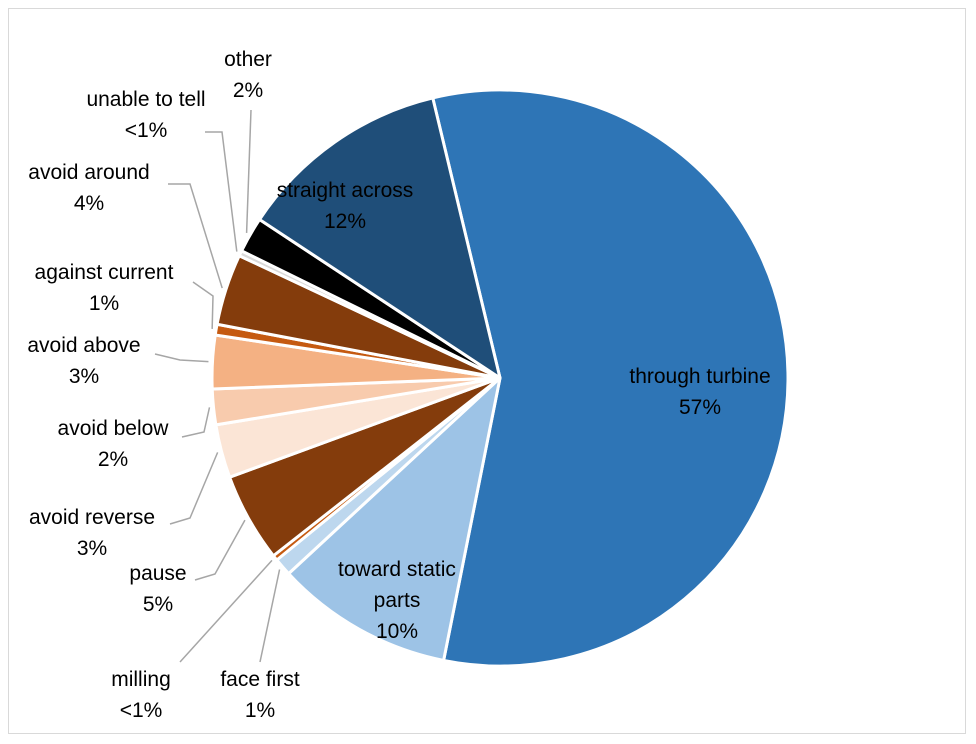 This screenshot has height=744, width=976. What do you see at coordinates (181, 358) in the screenshot?
I see `leader-line-avoid-above` at bounding box center [181, 358].